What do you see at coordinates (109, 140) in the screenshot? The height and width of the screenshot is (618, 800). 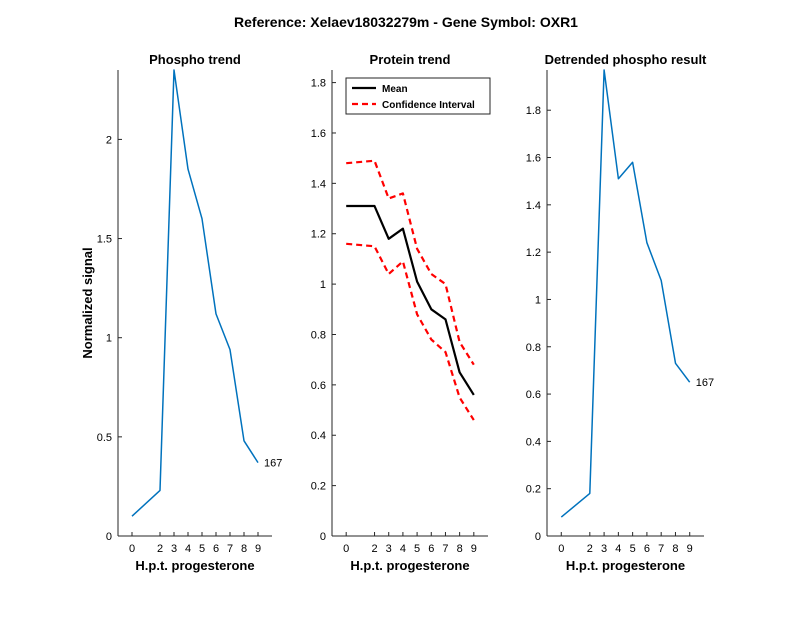 I see `y-tick-label: 2` at bounding box center [109, 140].